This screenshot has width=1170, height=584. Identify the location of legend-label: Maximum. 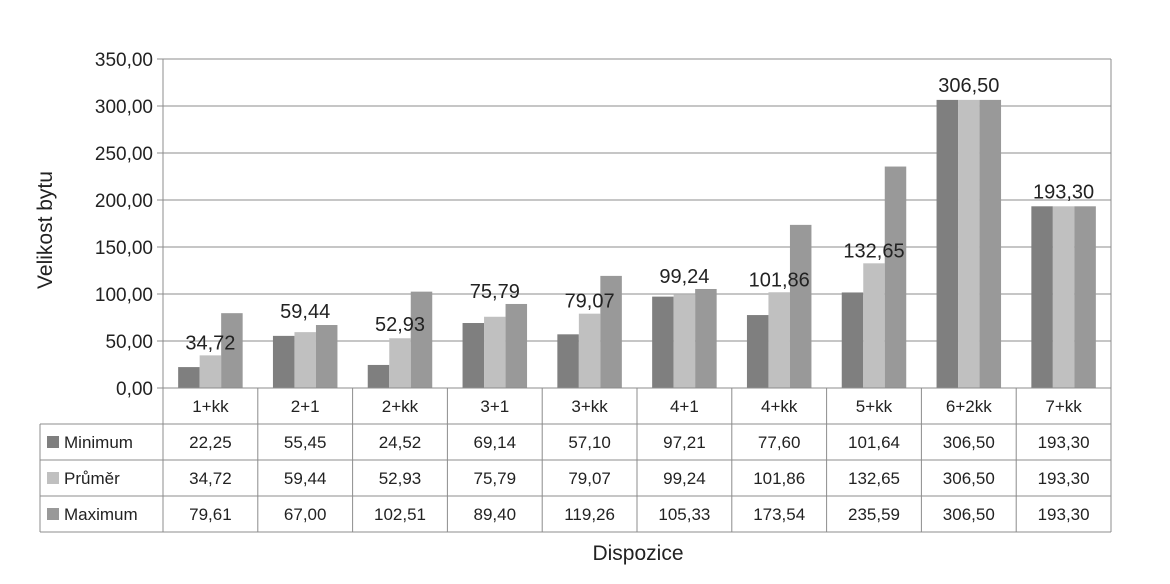
(101, 514).